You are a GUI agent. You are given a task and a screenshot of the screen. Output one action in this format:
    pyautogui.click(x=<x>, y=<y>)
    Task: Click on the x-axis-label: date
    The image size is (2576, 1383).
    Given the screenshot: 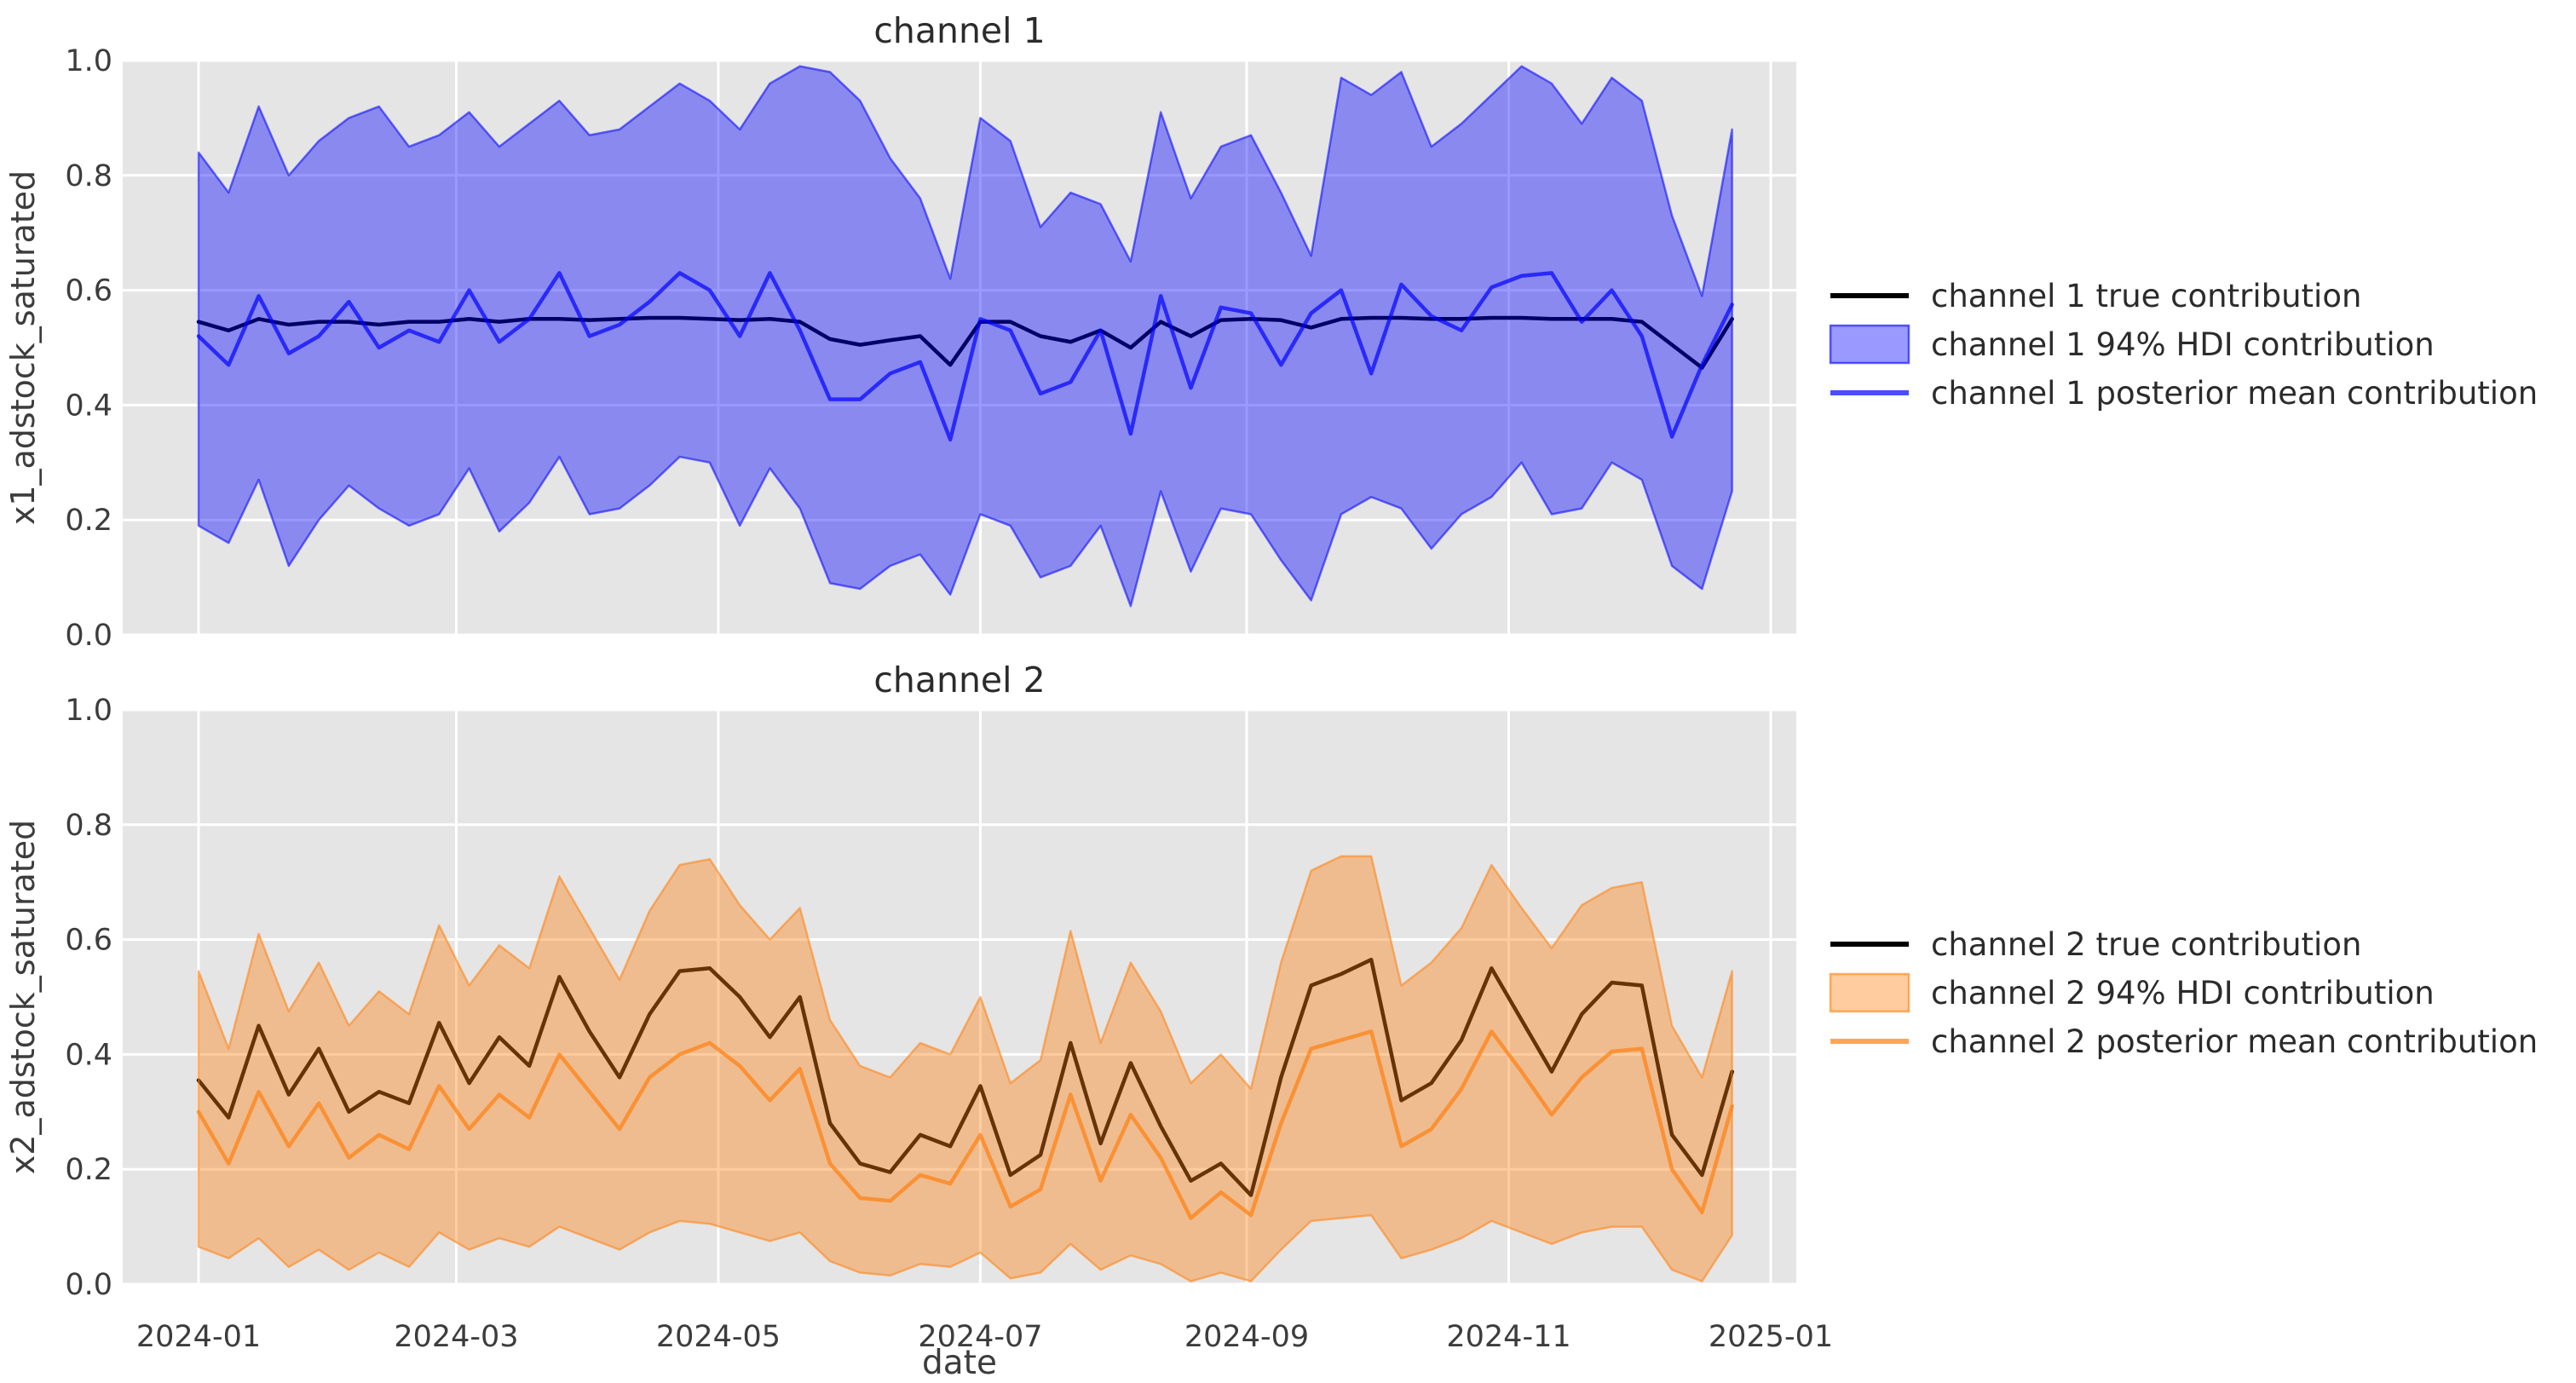 What is the action you would take?
    pyautogui.click(x=959, y=1363)
    